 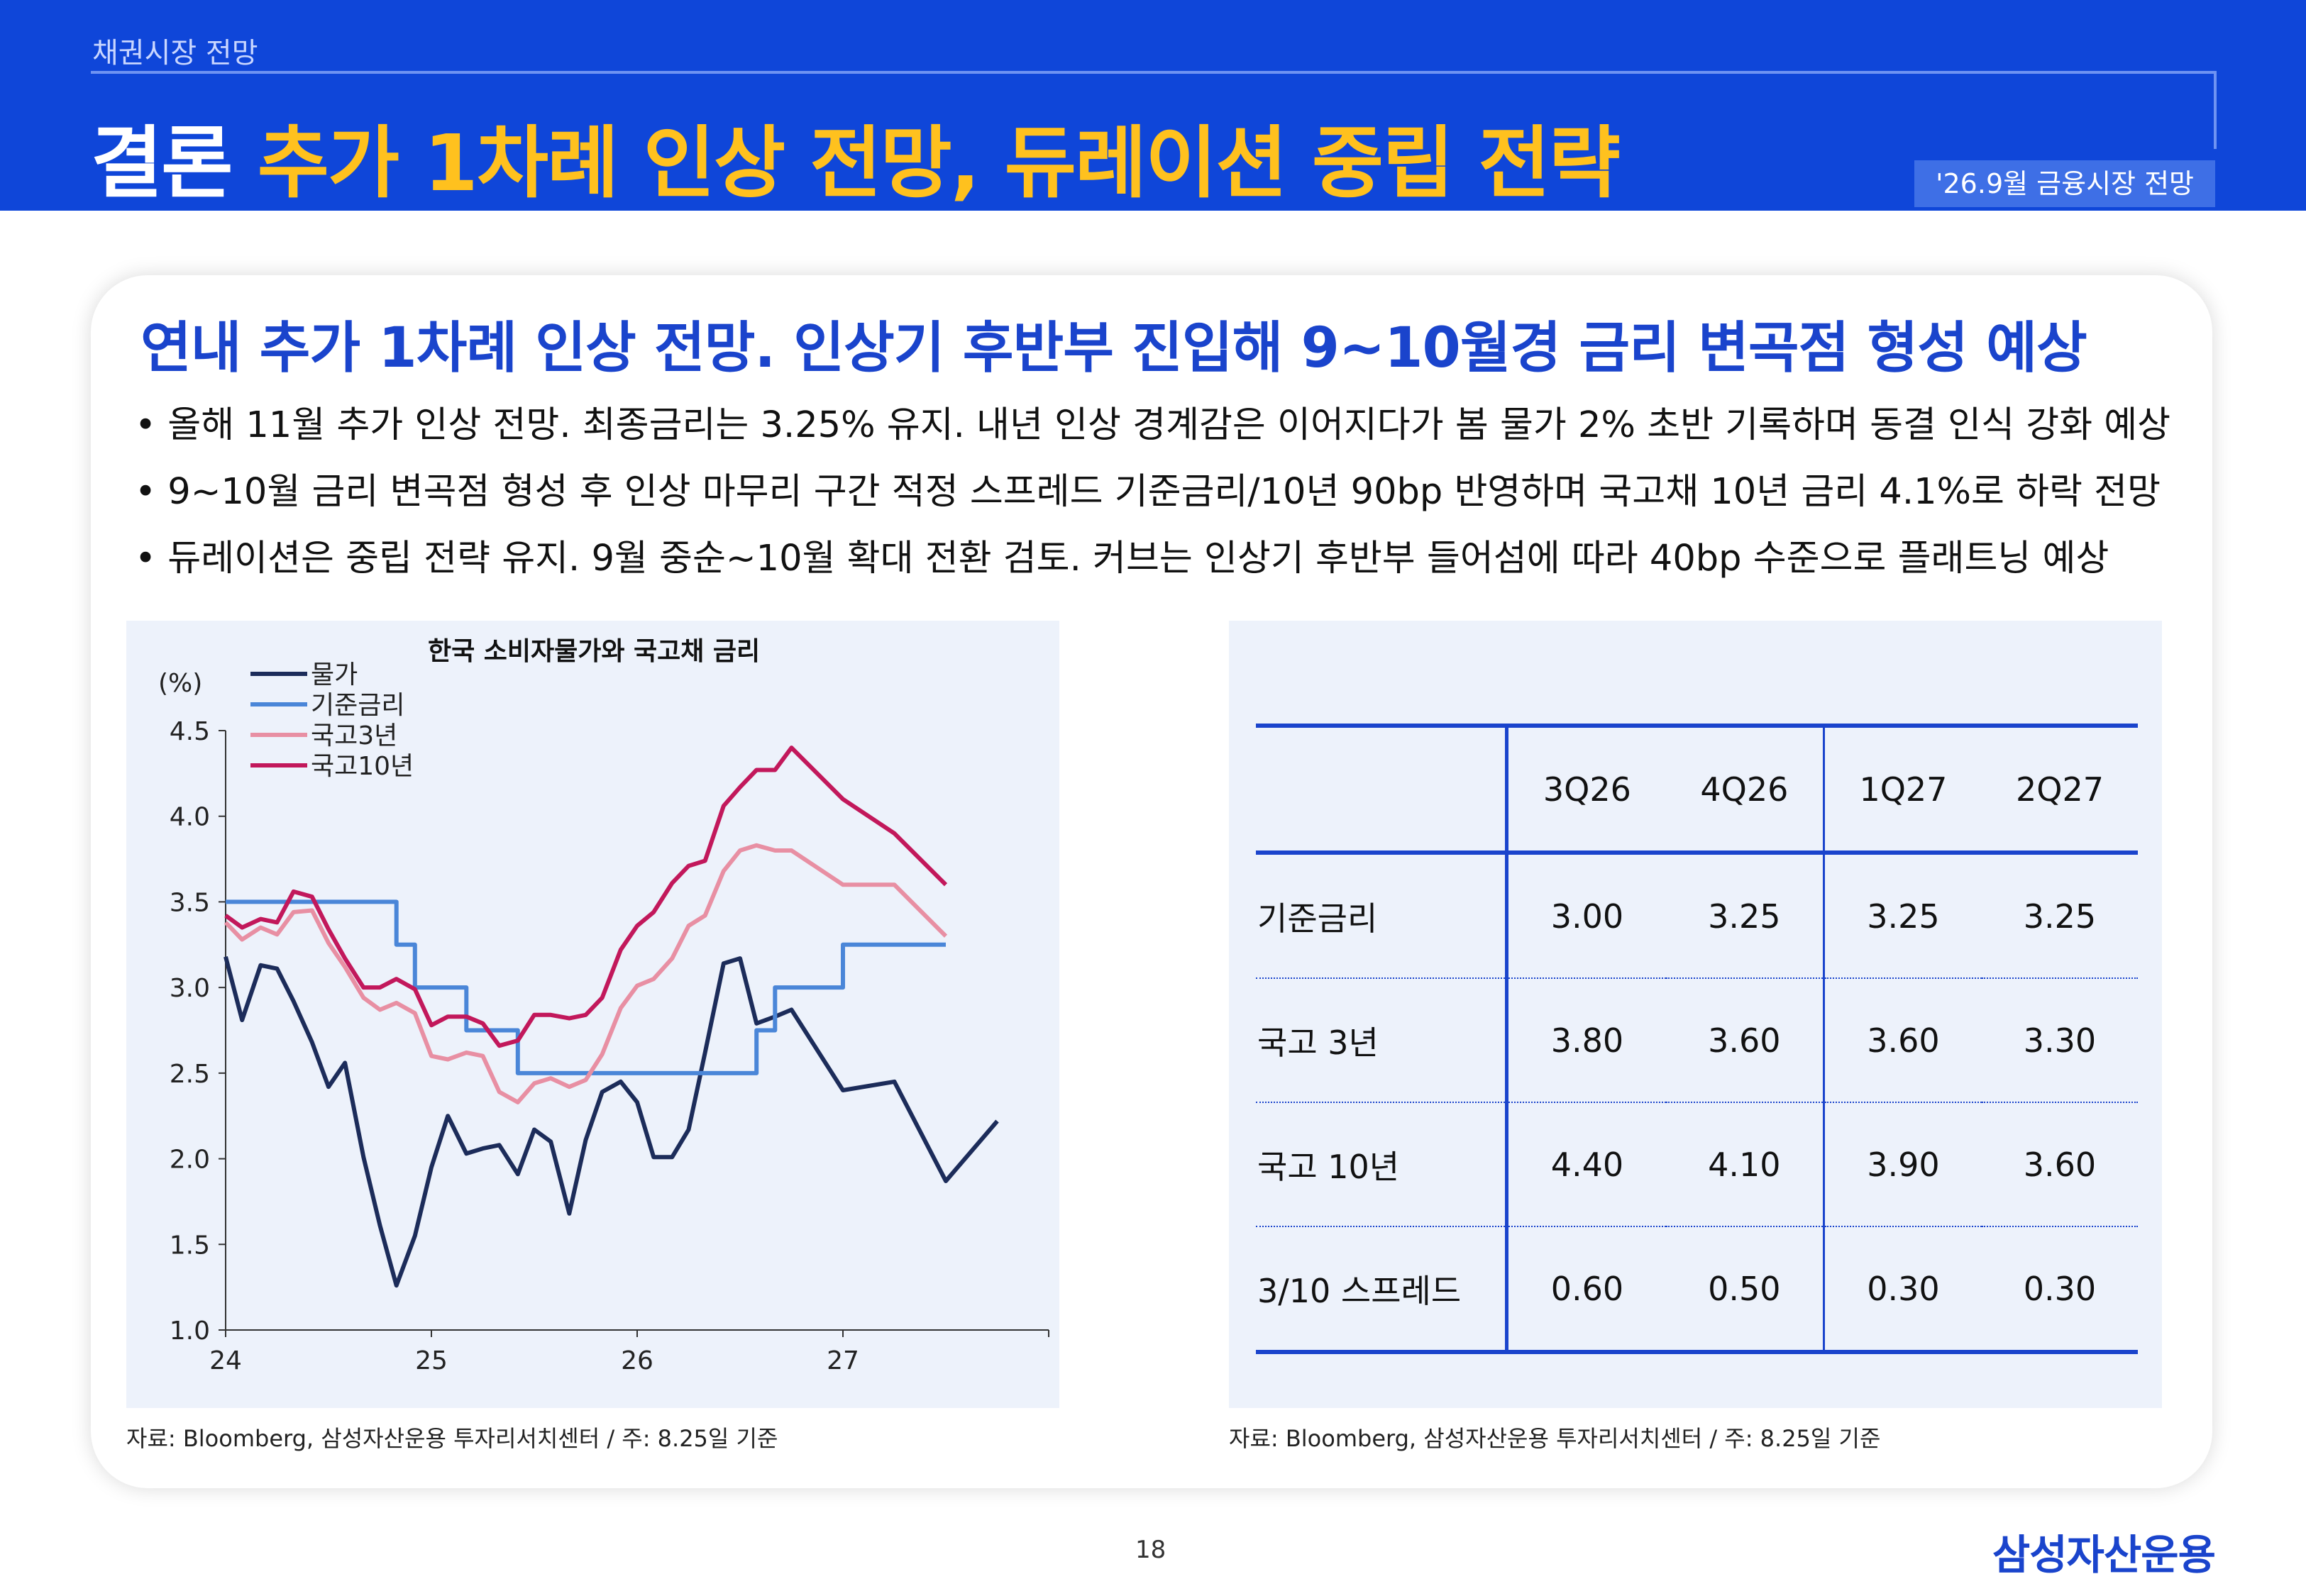 What do you see at coordinates (1745, 789) in the screenshot?
I see `table-header-cell: 4Q26` at bounding box center [1745, 789].